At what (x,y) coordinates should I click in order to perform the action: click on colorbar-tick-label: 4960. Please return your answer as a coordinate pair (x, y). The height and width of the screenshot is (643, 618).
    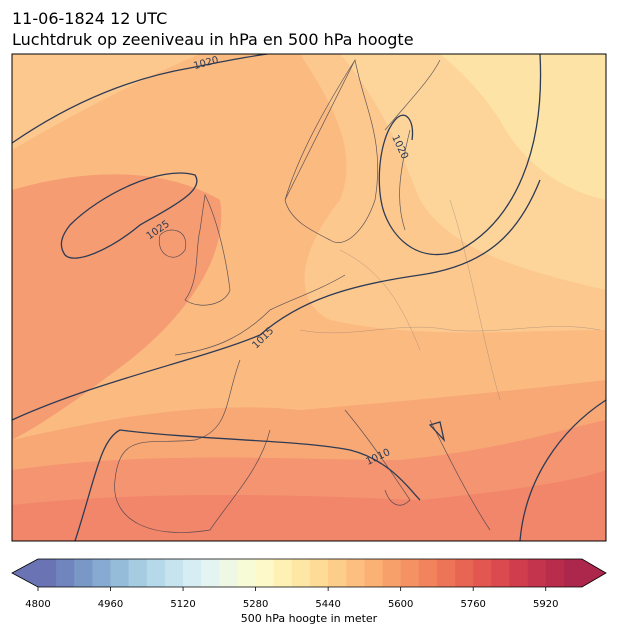
    Looking at the image, I should click on (110, 604).